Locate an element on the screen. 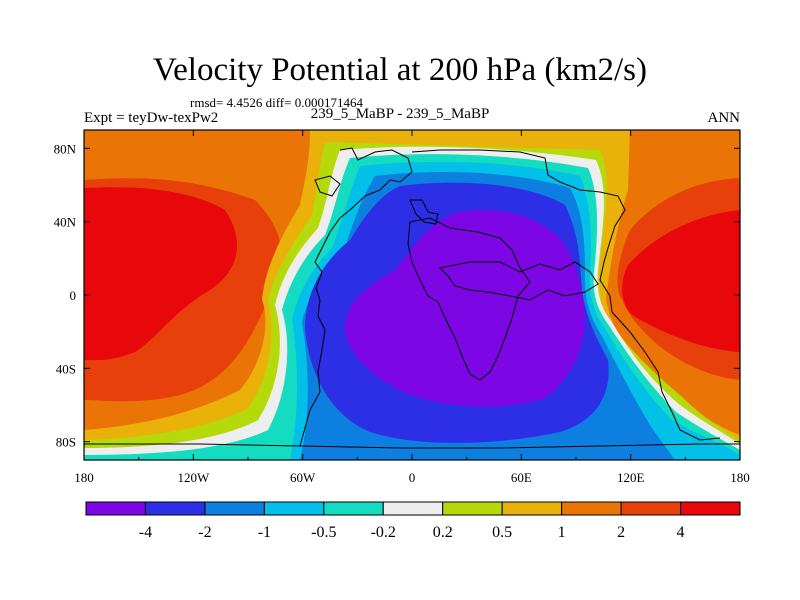  y-tick-label: 40S is located at coordinates (66, 368).